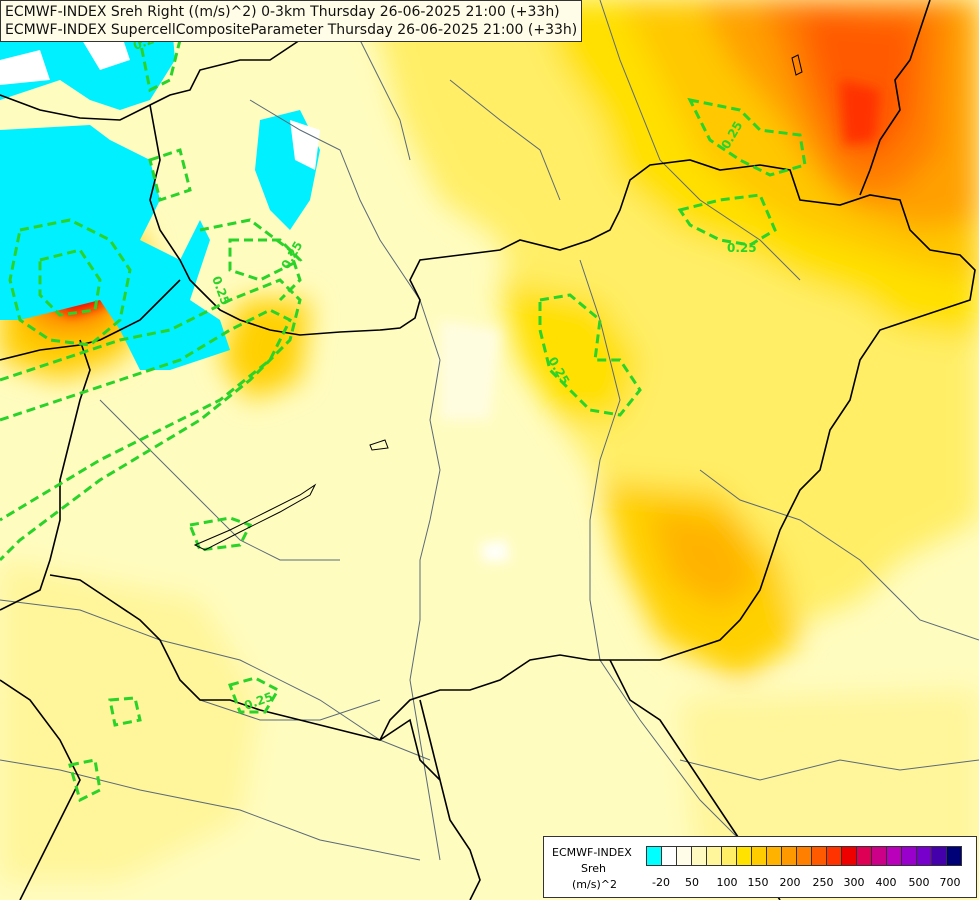 The image size is (979, 900). I want to click on legend-tick-label: 150, so click(758, 882).